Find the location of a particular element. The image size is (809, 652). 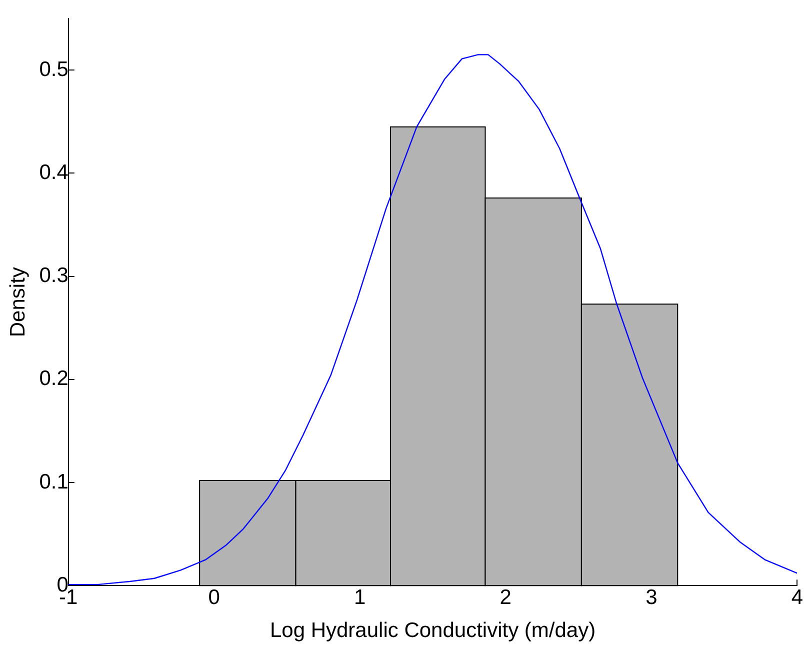

y-tick-label: 0.1 is located at coordinates (53, 482).